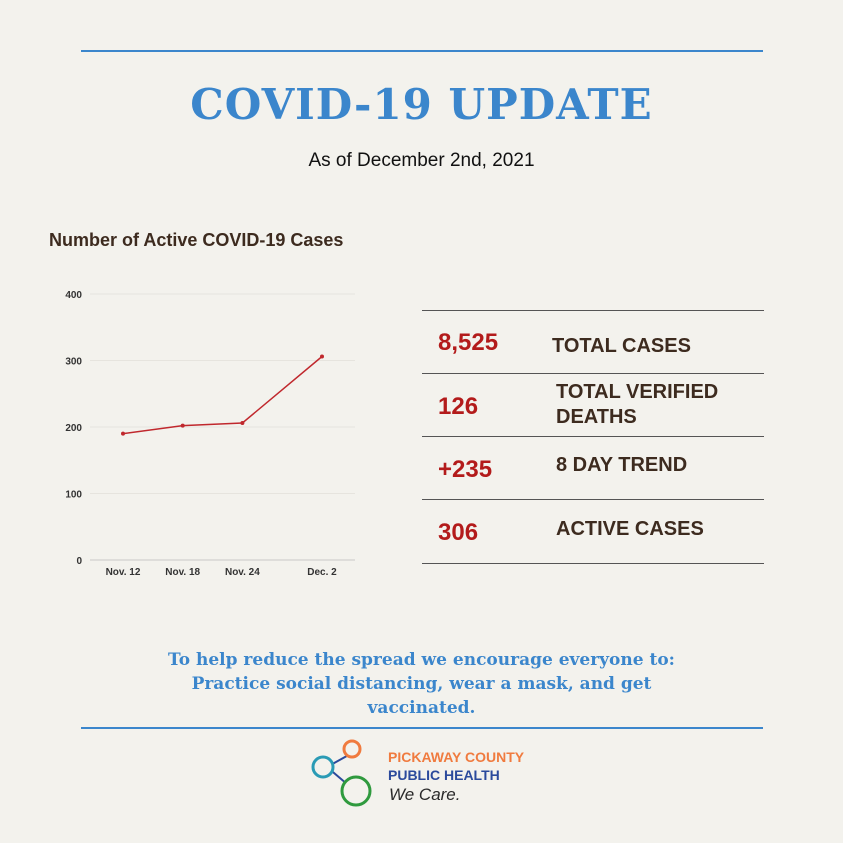  Describe the element at coordinates (182, 572) in the screenshot. I see `x-tick-label: Nov. 18` at that location.